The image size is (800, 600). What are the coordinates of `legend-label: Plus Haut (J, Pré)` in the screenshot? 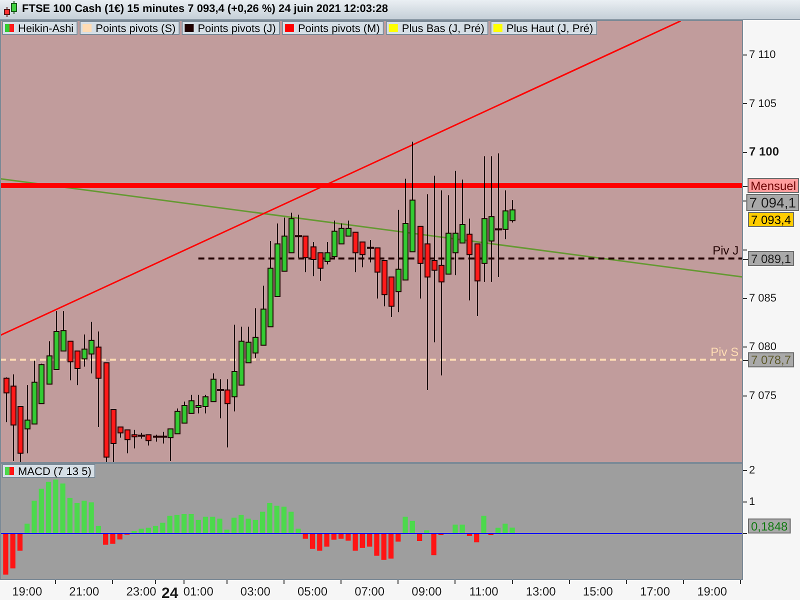 It's located at (550, 29).